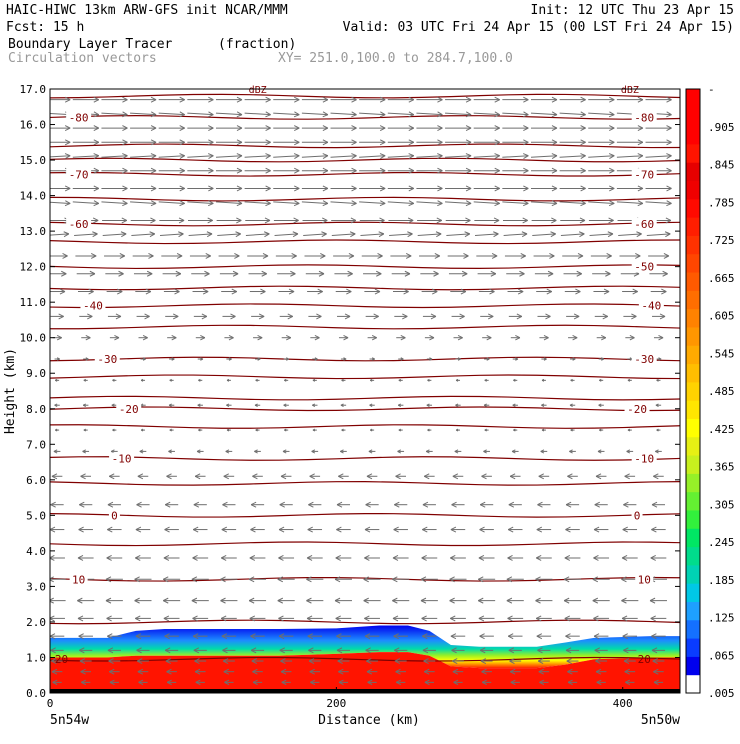  I want to click on xy-range: XY= 251.0,100.0 to 284.7,100.0, so click(395, 58).